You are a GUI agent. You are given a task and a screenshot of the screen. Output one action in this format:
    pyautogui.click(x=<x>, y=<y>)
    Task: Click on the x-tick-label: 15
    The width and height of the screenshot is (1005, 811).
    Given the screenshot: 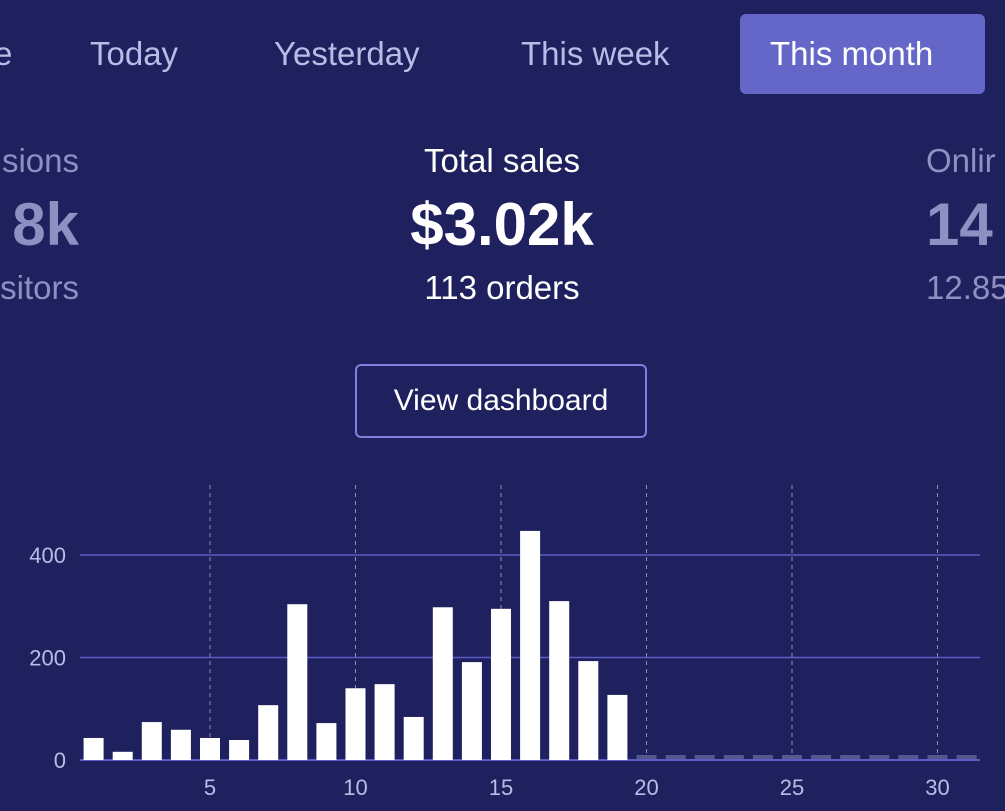 What is the action you would take?
    pyautogui.click(x=501, y=787)
    